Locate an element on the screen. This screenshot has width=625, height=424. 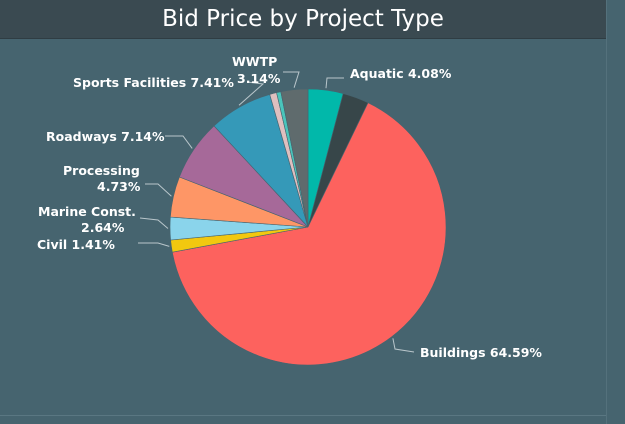
label-marine-line-1: Marine Const. is located at coordinates (87, 211).